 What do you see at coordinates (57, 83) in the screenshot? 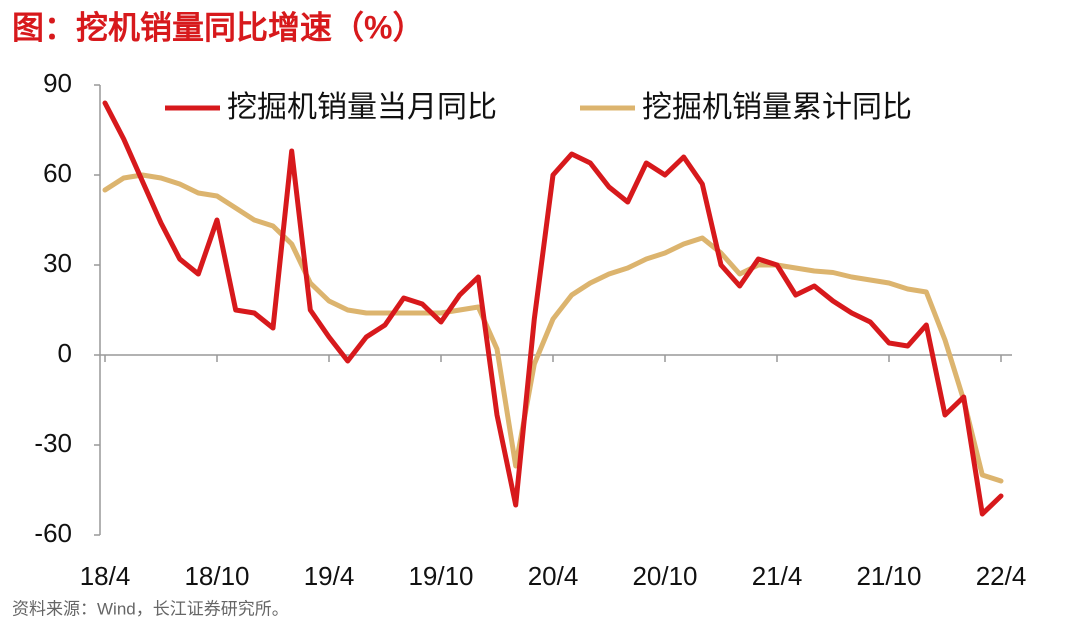
I see `y-tick-label: 90` at bounding box center [57, 83].